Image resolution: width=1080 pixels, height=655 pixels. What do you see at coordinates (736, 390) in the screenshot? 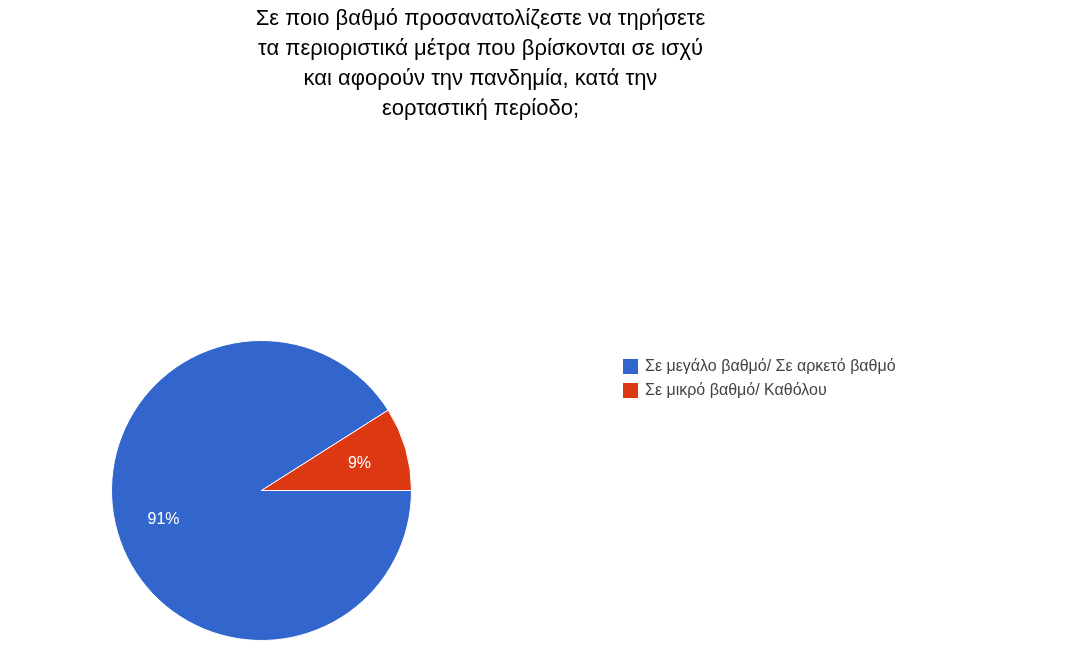
I see `legend-label: Σε μικρό βαθμό/ Καθόλου` at bounding box center [736, 390].